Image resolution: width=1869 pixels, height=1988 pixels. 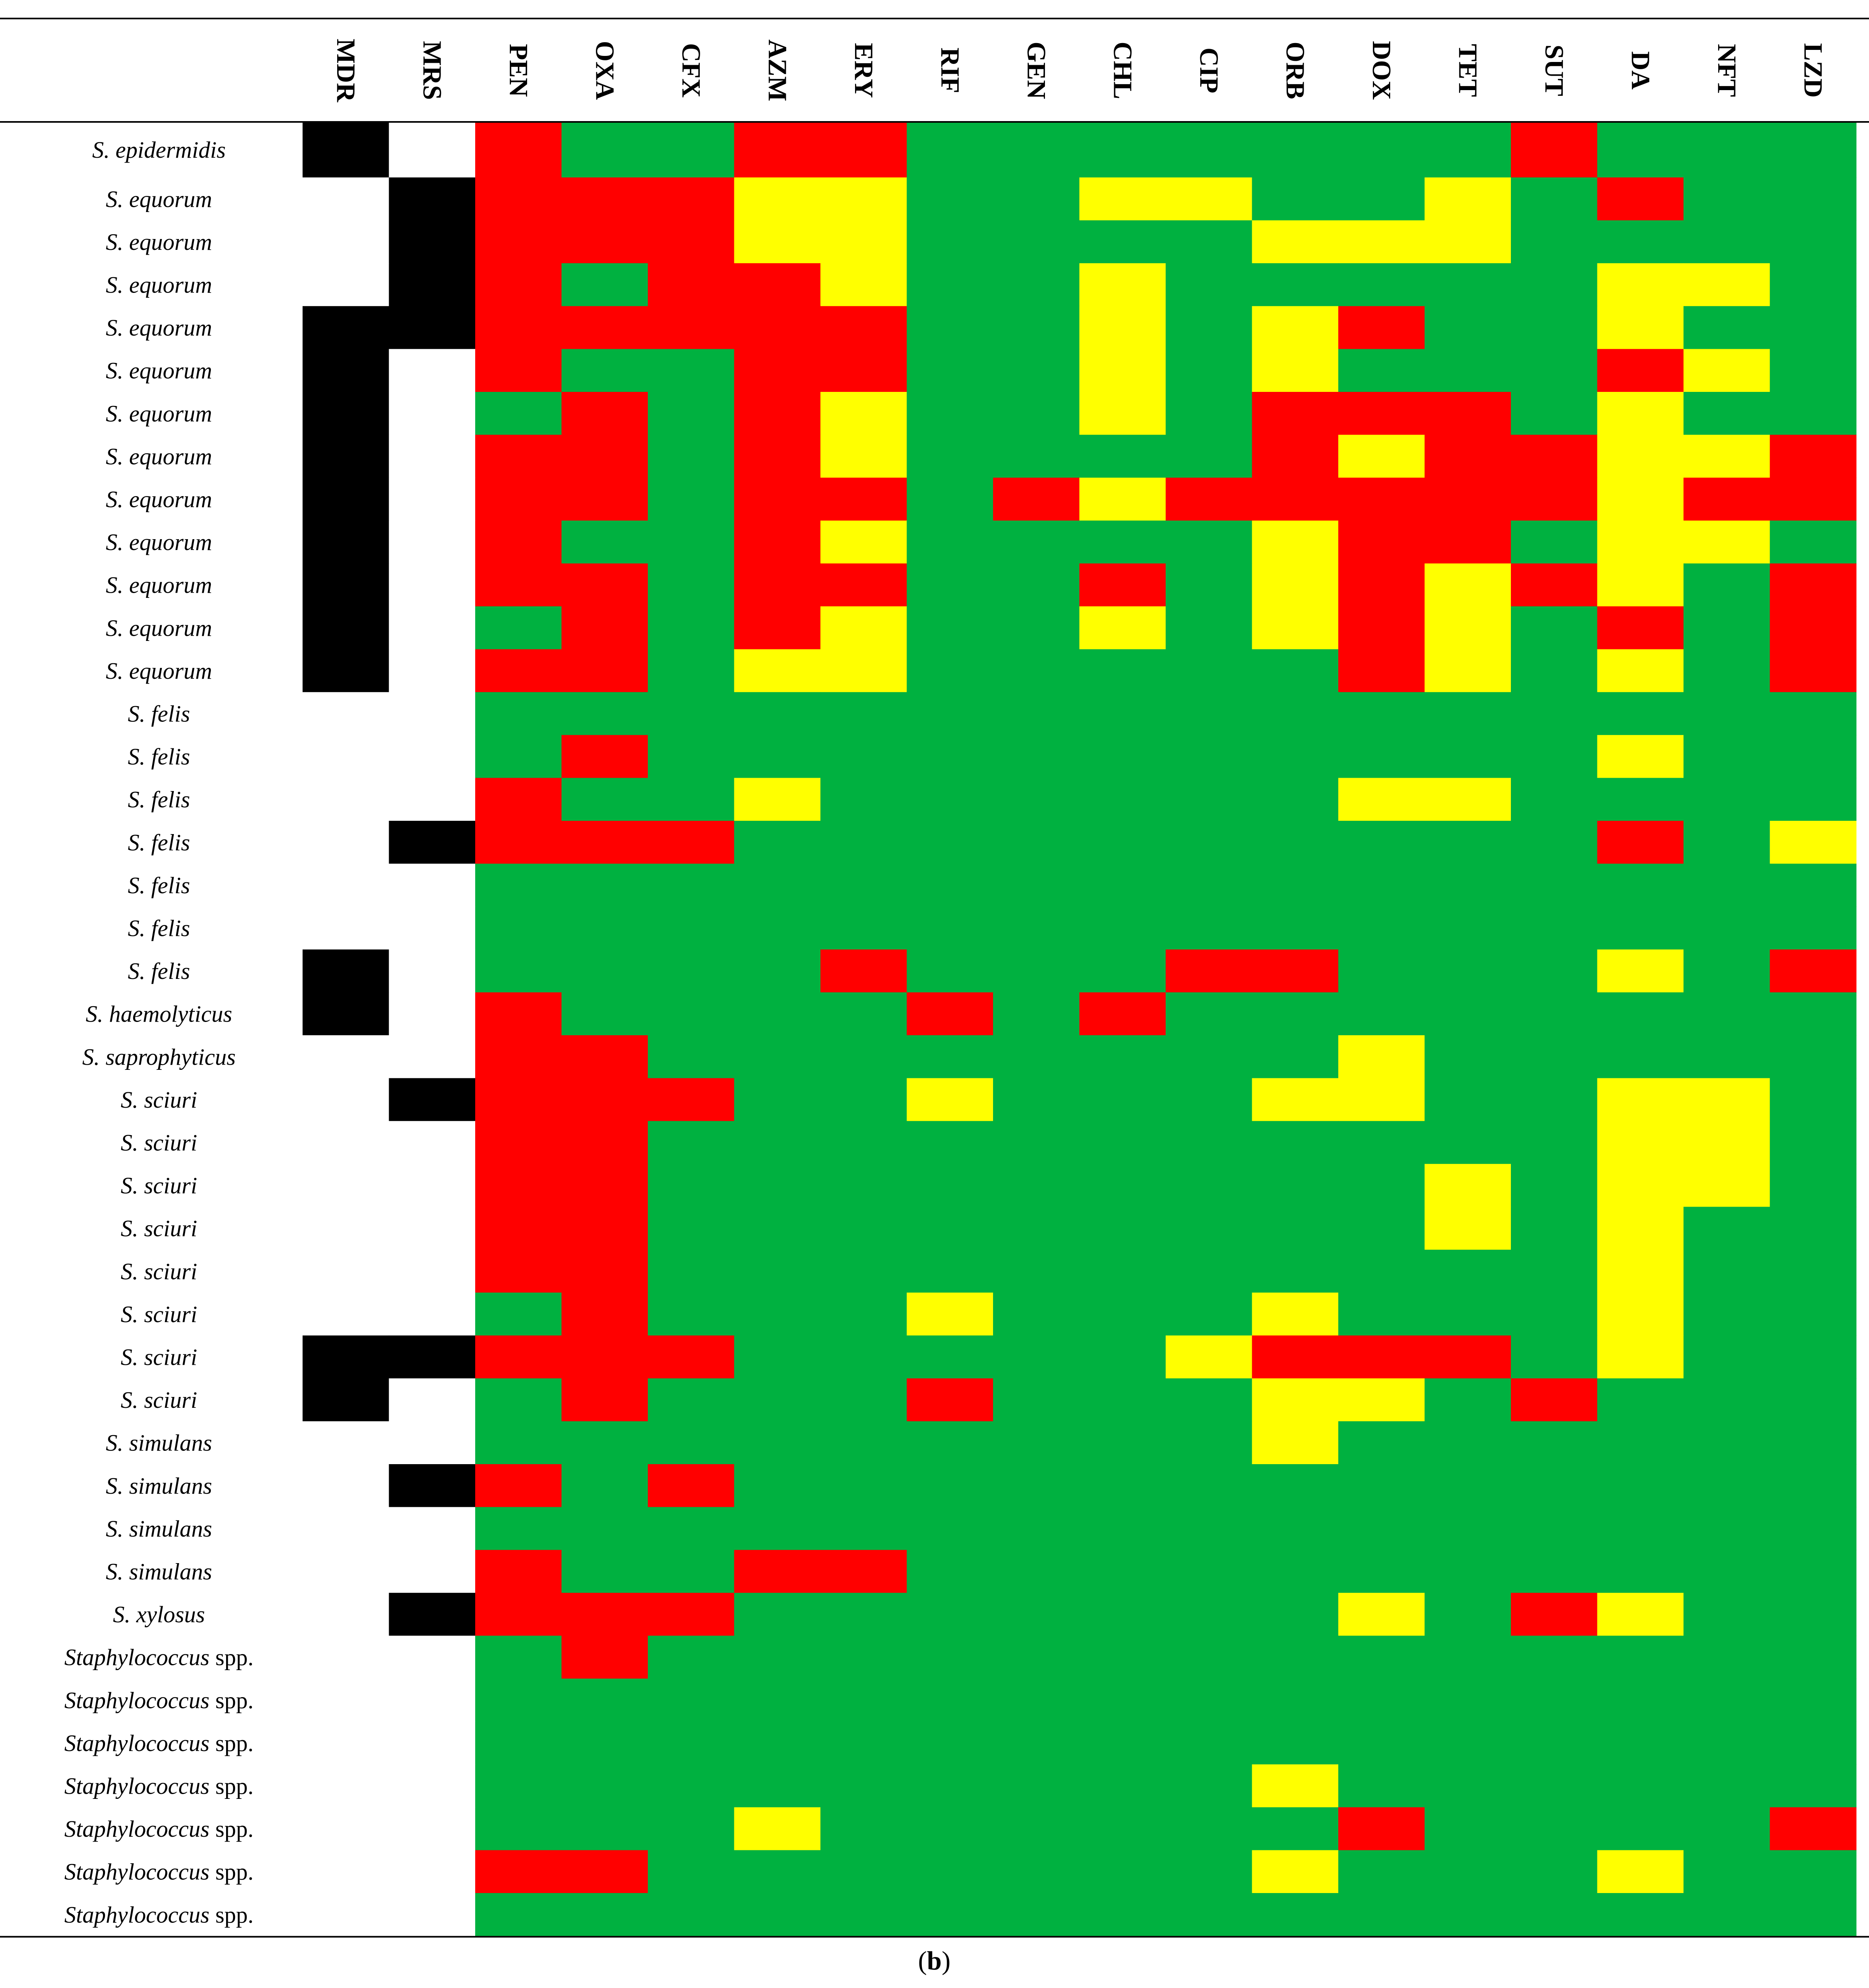 What do you see at coordinates (1641, 70) in the screenshot?
I see `column-header-da: DA` at bounding box center [1641, 70].